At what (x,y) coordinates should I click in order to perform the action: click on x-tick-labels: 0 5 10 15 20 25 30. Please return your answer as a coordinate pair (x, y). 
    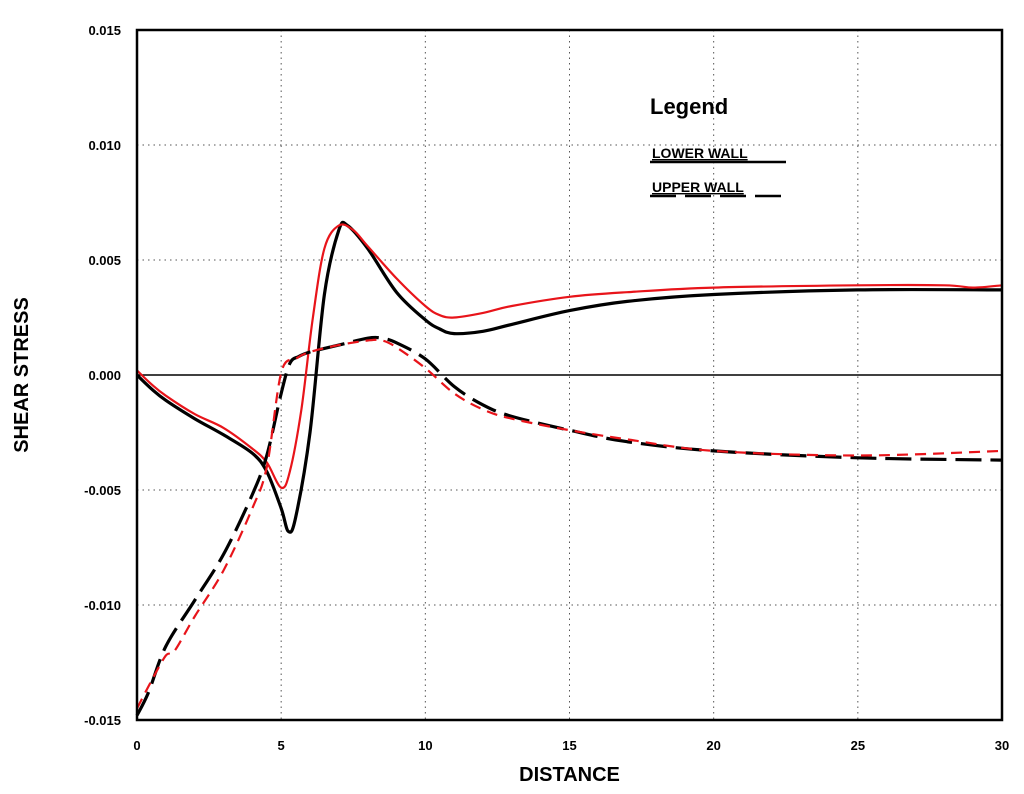
    Looking at the image, I should click on (571, 745).